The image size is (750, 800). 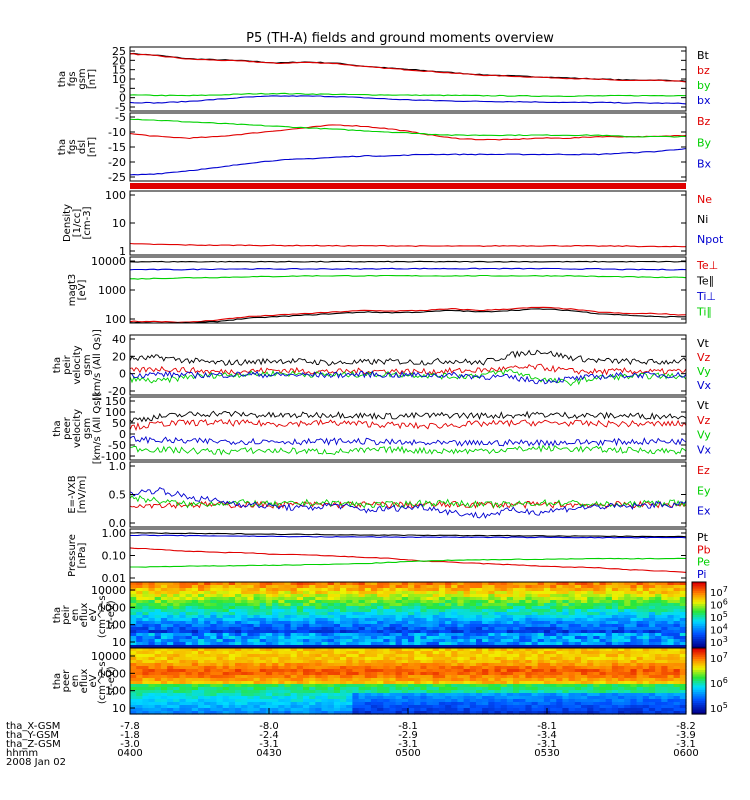 I want to click on colorbar-cell, so click(x=699, y=625).